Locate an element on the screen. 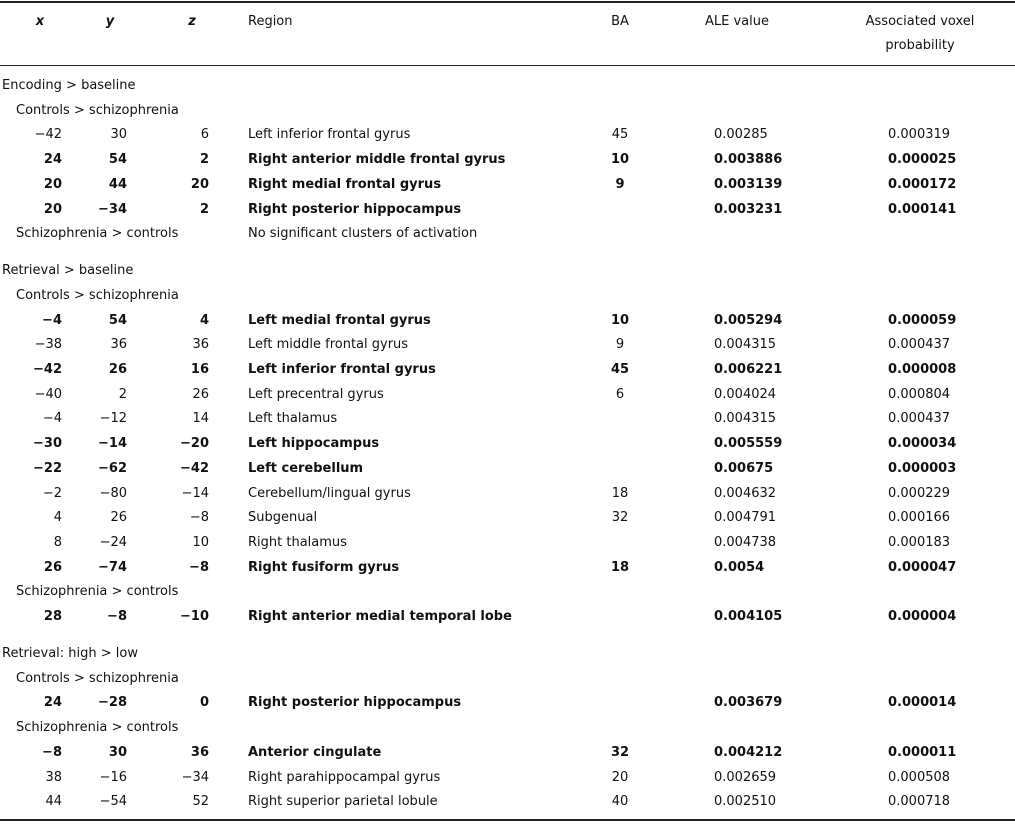 Image resolution: width=1015 pixels, height=824 pixels. table-cell: 0.000059 is located at coordinates (922, 320).